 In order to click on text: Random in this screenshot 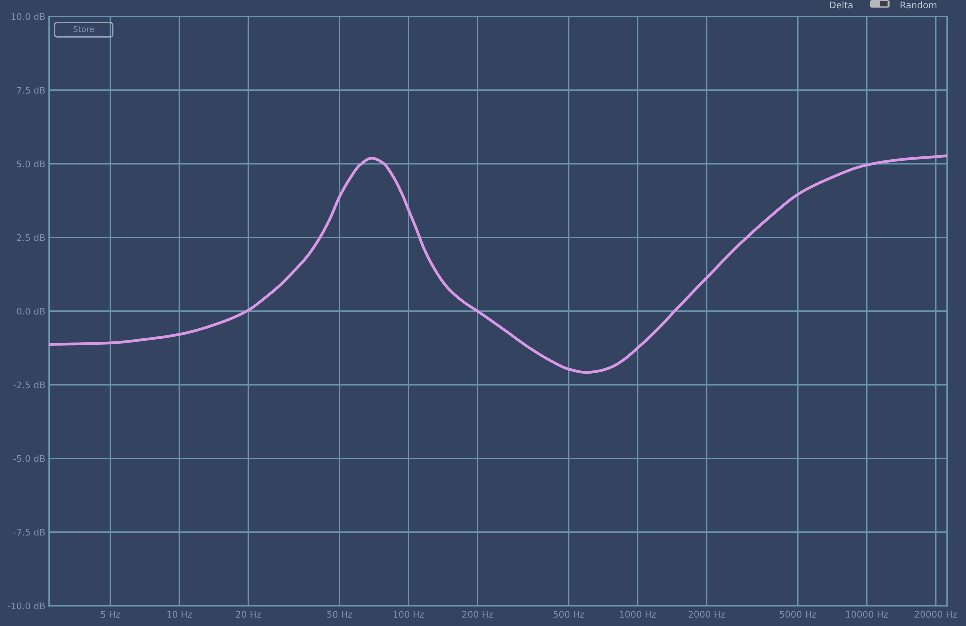, I will do `click(918, 5)`.